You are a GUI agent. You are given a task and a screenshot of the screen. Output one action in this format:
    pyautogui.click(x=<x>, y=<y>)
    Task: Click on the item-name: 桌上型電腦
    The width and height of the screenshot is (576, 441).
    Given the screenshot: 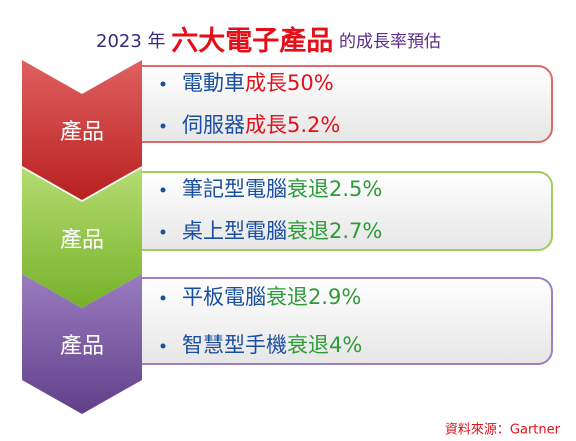 What is the action you would take?
    pyautogui.click(x=234, y=231)
    